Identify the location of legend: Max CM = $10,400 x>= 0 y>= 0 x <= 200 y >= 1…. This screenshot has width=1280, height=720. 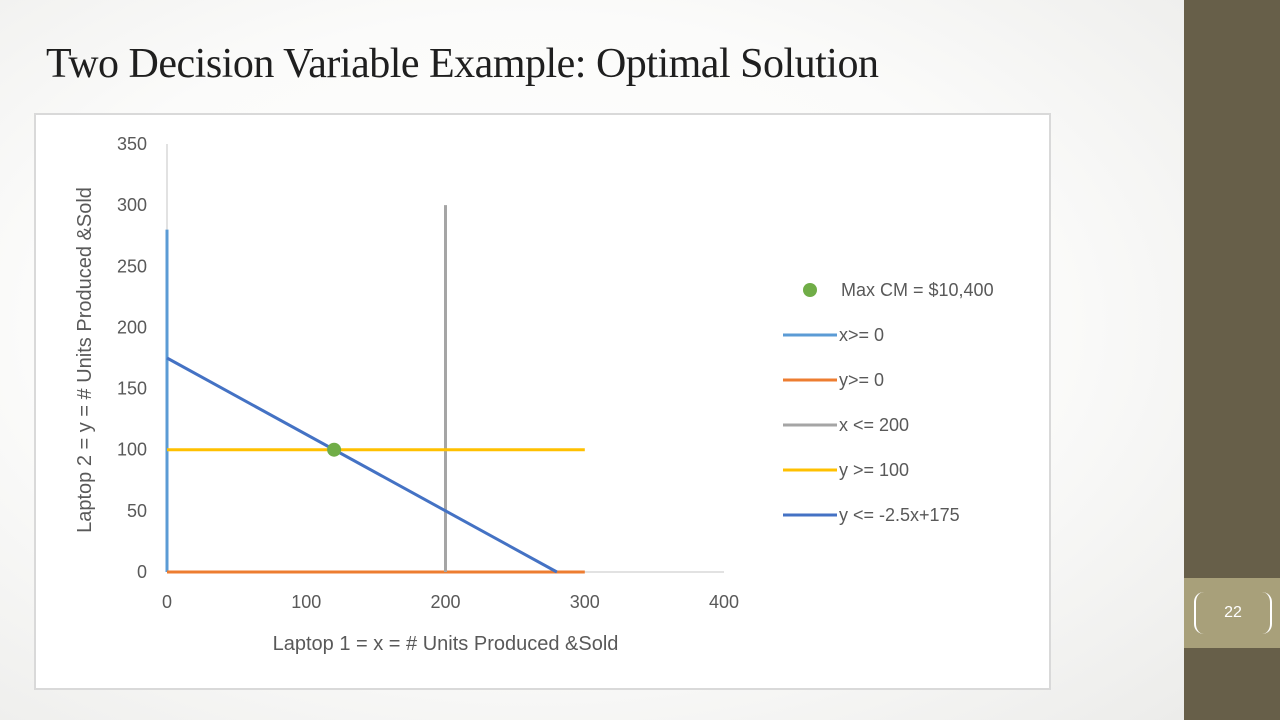
(888, 402).